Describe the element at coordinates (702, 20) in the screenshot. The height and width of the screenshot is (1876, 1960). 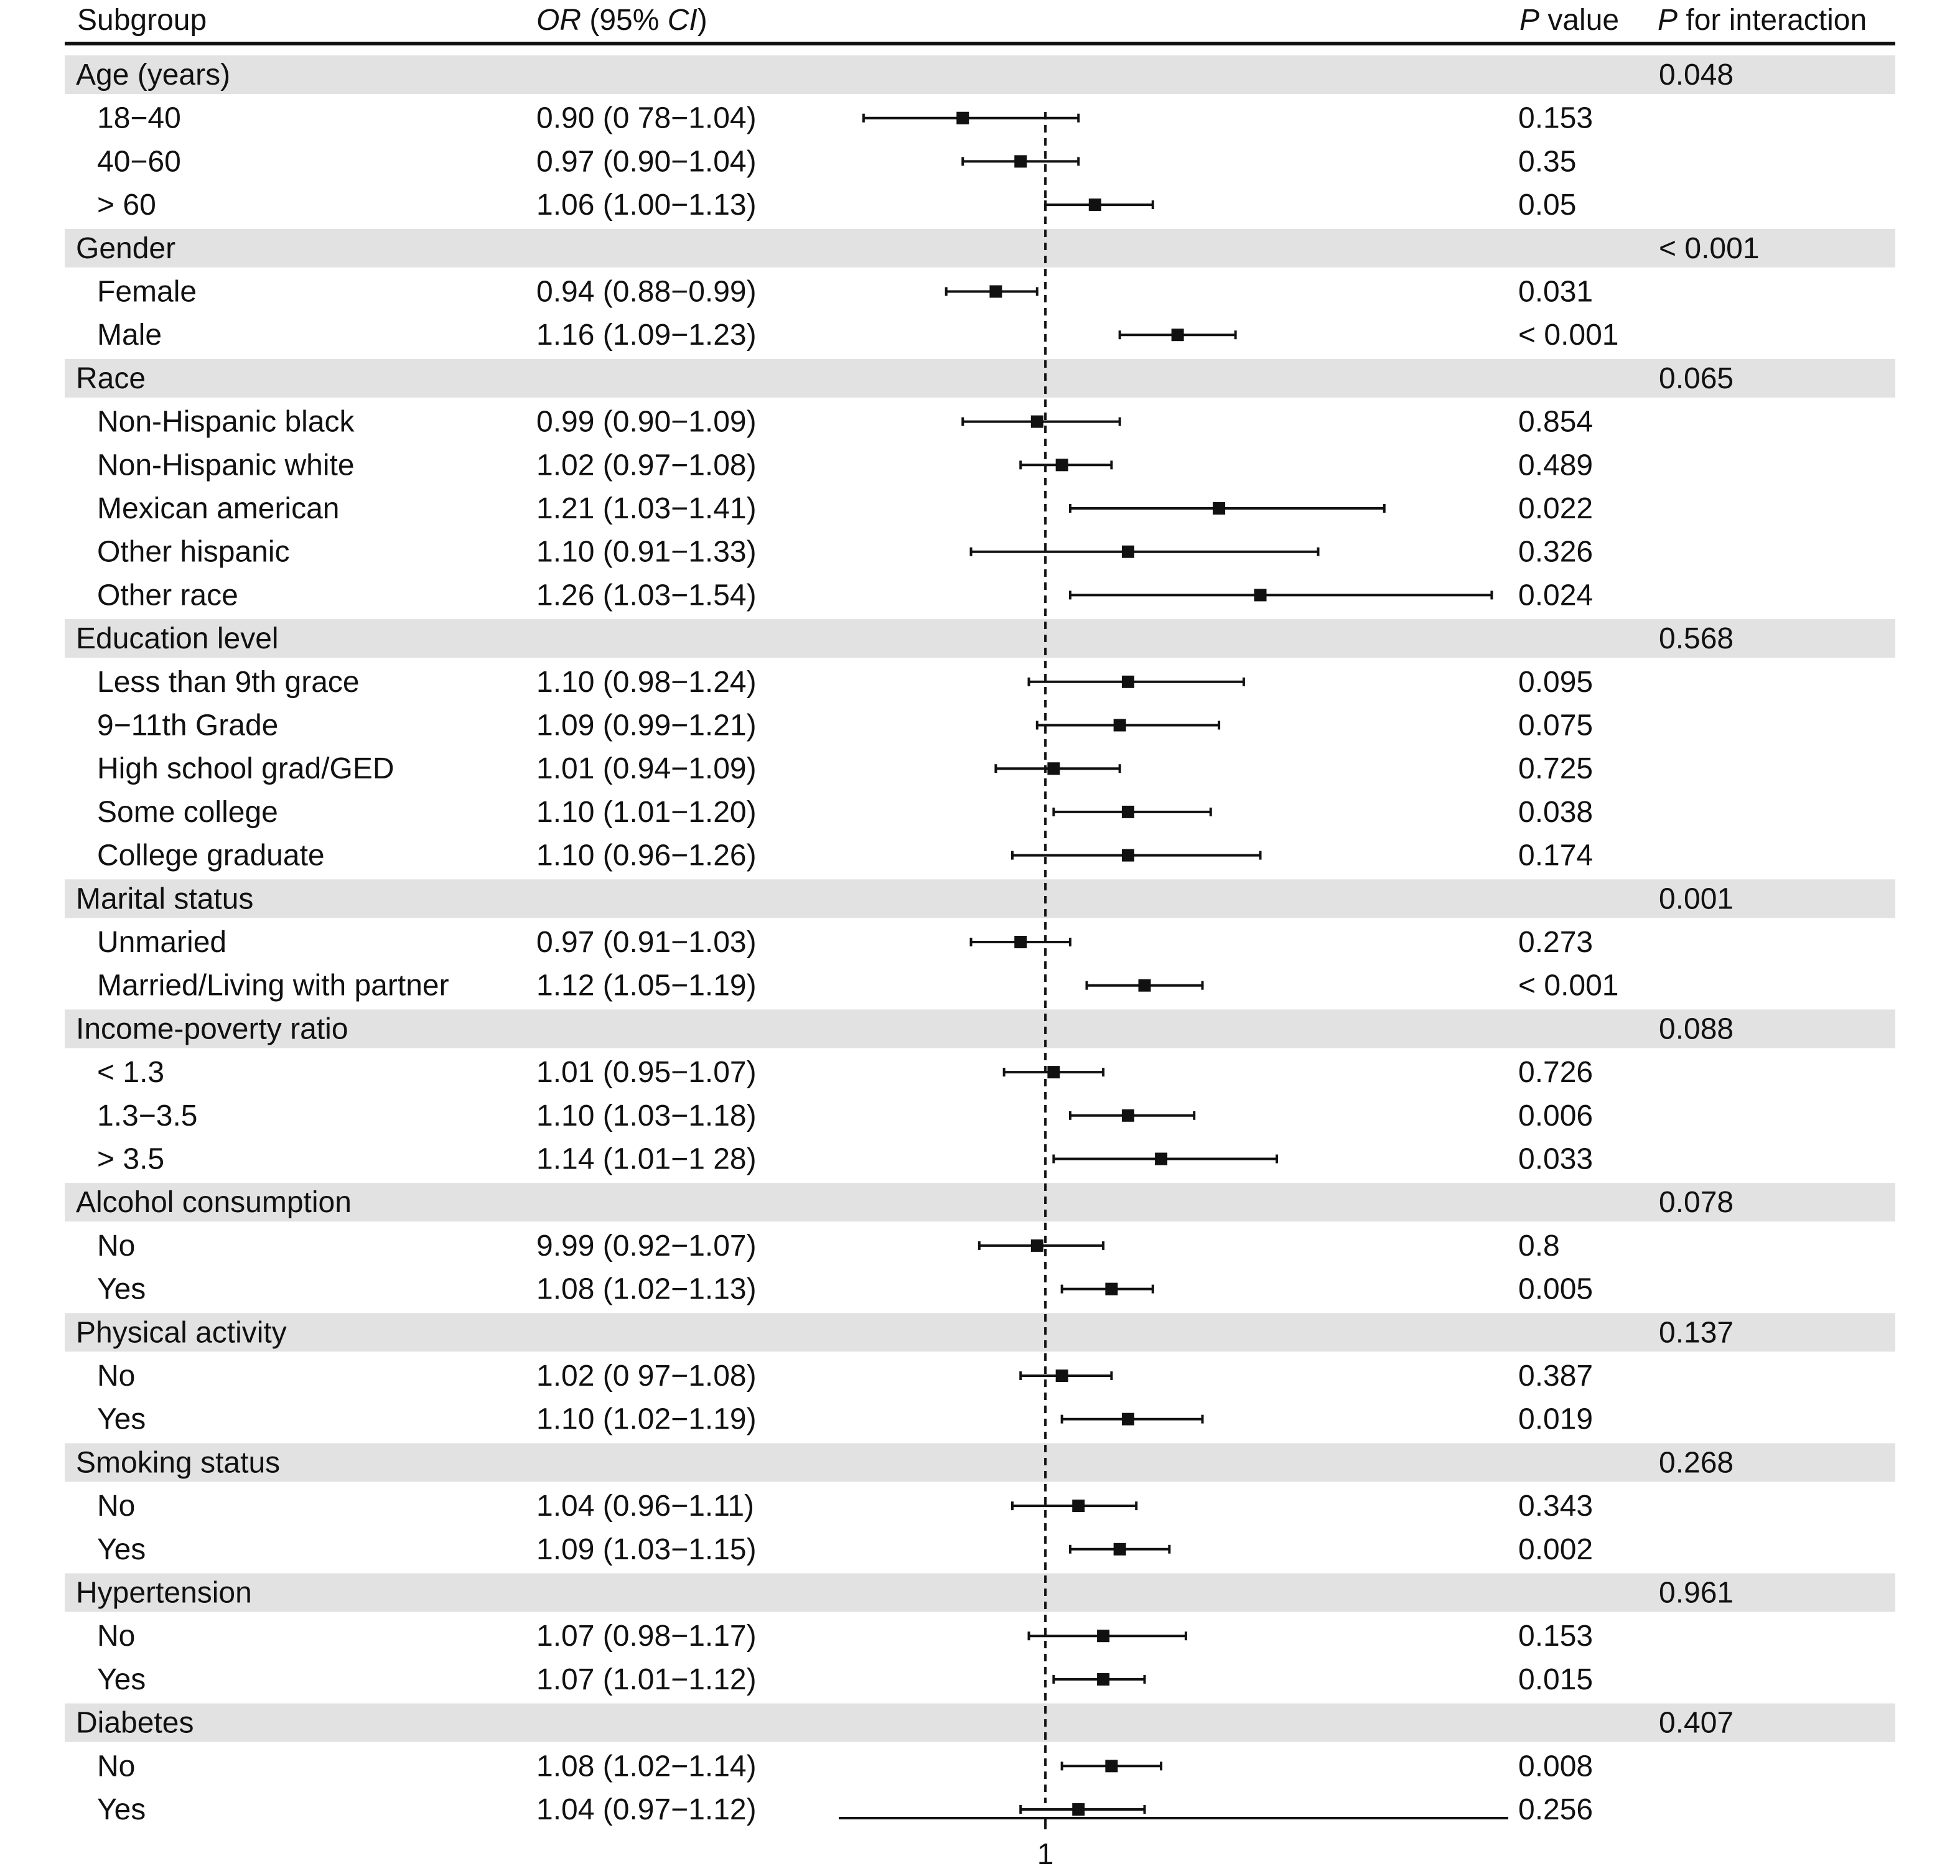
I see `or-header-close: )` at that location.